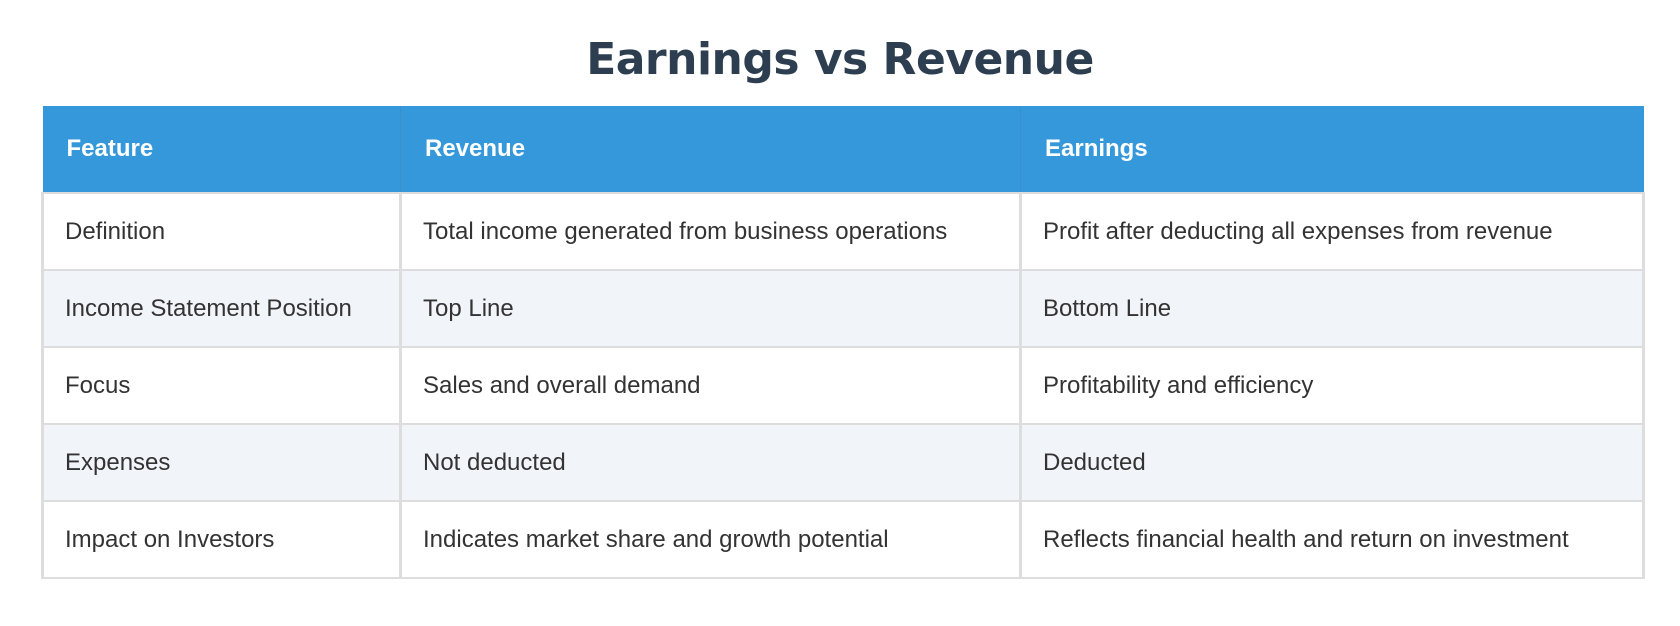 The image size is (1680, 626). I want to click on page-title: Earnings vs Revenue, so click(840, 59).